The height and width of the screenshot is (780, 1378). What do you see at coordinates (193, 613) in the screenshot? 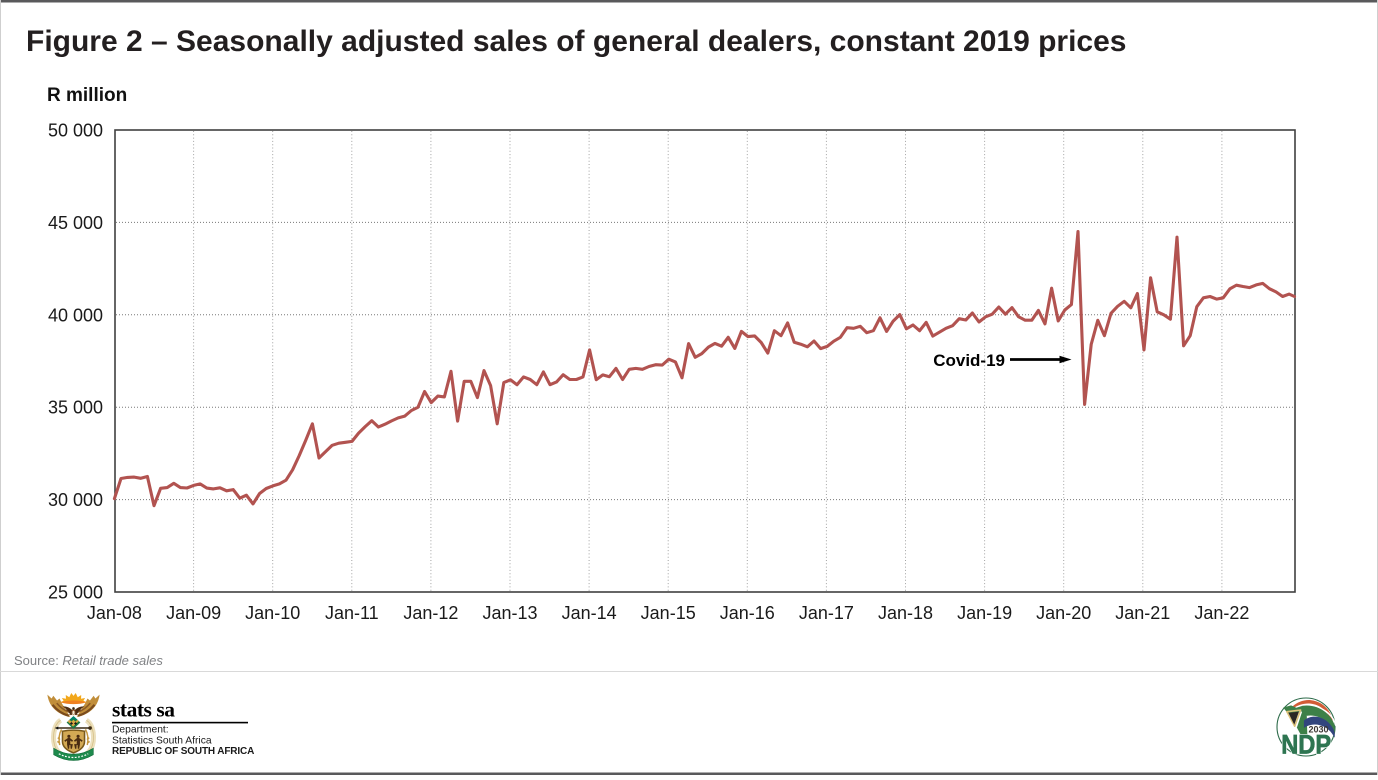
I see `svg-text: Jan-09` at bounding box center [193, 613].